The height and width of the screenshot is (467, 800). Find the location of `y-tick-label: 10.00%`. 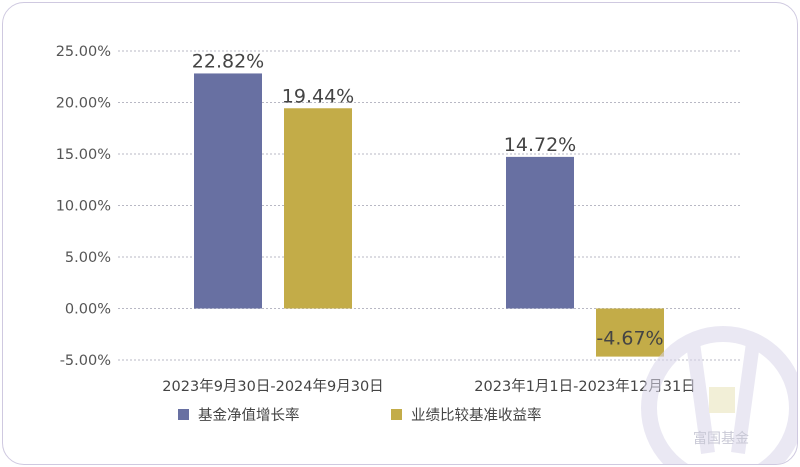

y-tick-label: 10.00% is located at coordinates (83, 207).